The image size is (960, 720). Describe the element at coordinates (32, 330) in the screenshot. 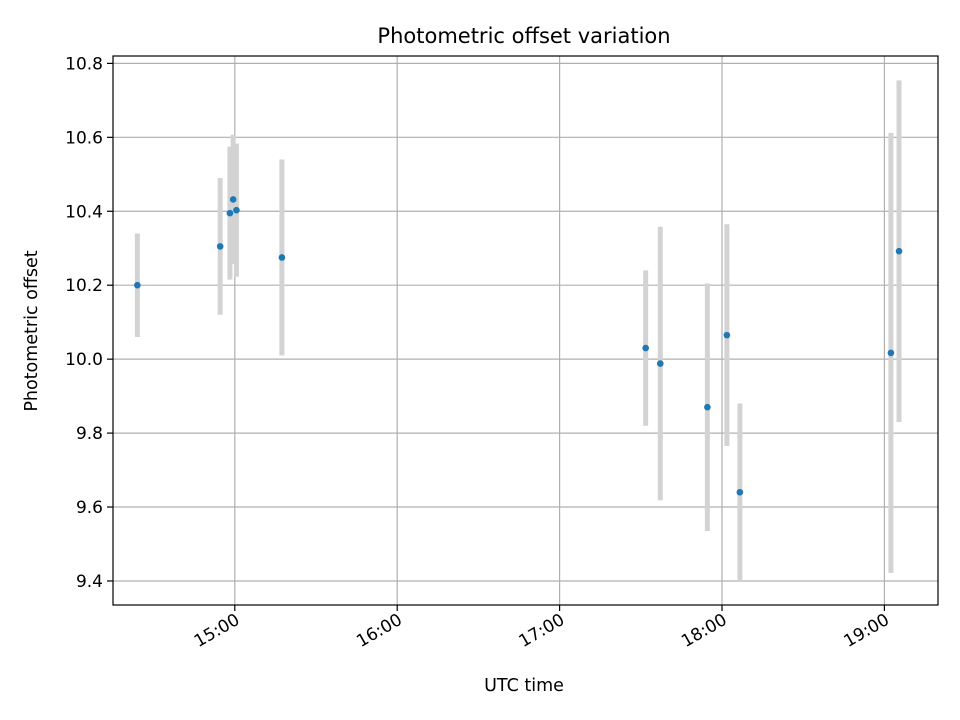

I see `y-axis-label: Photometric offset` at that location.